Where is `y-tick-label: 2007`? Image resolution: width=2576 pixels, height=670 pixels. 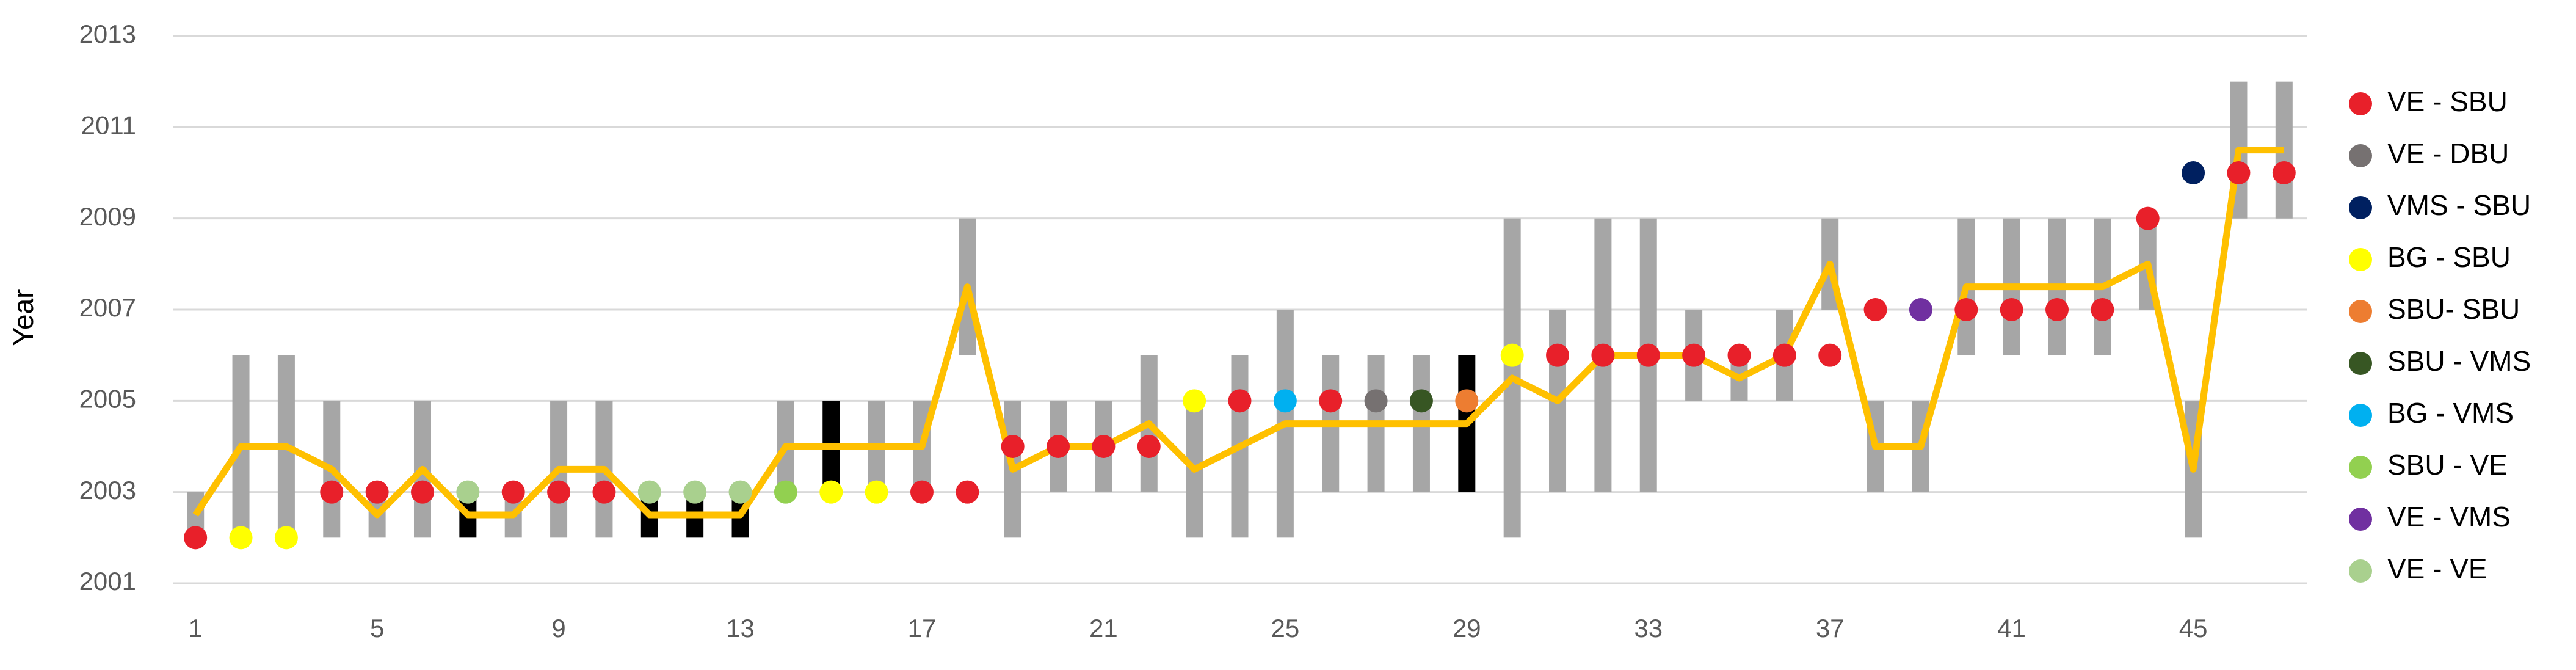 y-tick-label: 2007 is located at coordinates (107, 307).